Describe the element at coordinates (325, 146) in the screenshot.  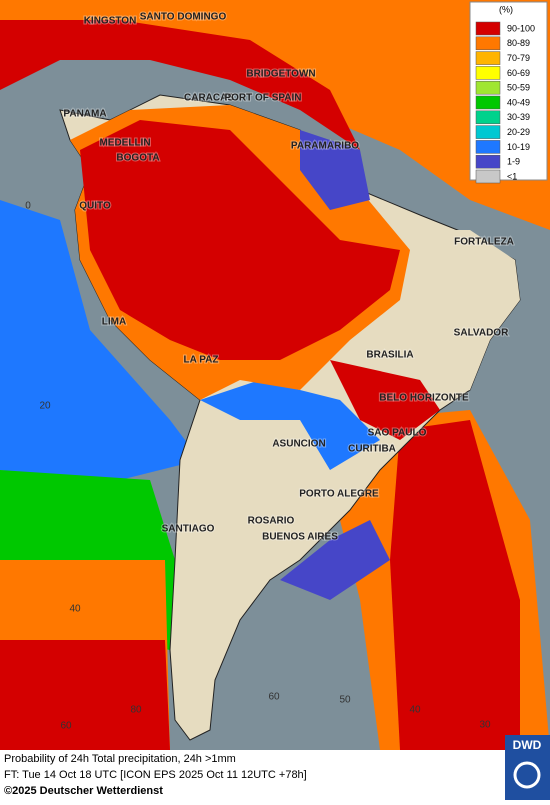
I see `city-label: PARAMARIBO` at that location.